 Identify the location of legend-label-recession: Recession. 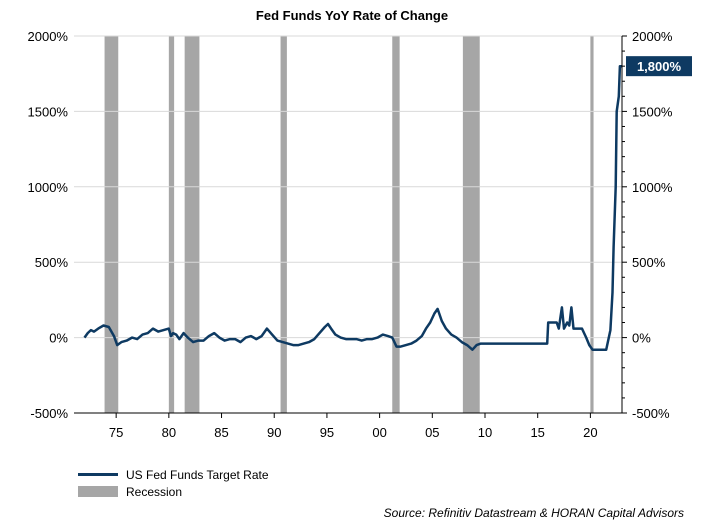
(154, 491).